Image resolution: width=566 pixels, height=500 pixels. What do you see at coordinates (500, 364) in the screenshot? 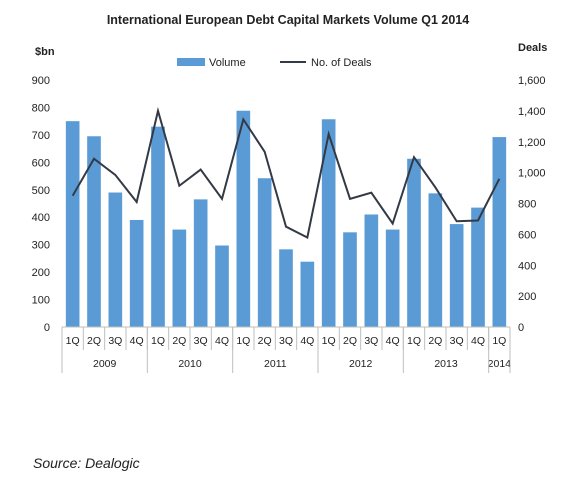
I see `x-tick-label-year: 2014` at bounding box center [500, 364].